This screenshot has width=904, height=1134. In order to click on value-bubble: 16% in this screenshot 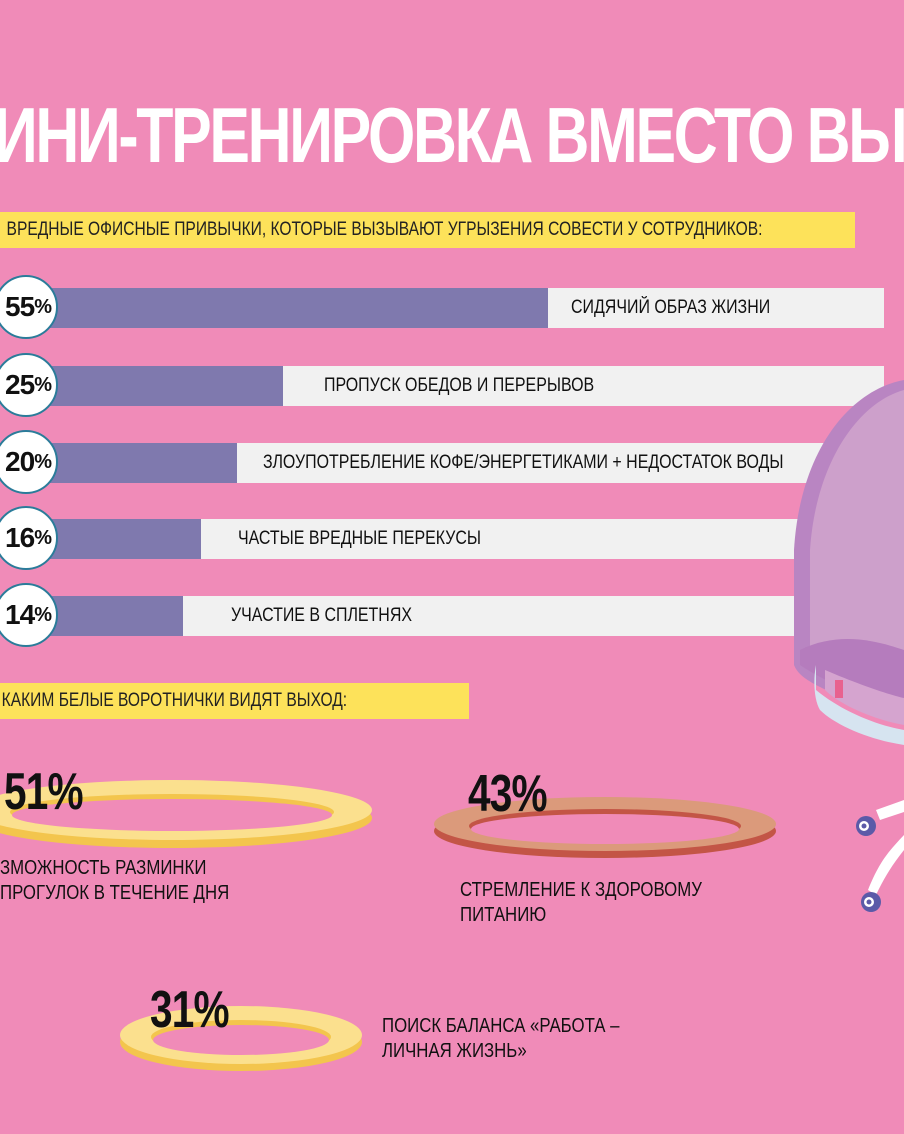, I will do `click(29, 538)`.